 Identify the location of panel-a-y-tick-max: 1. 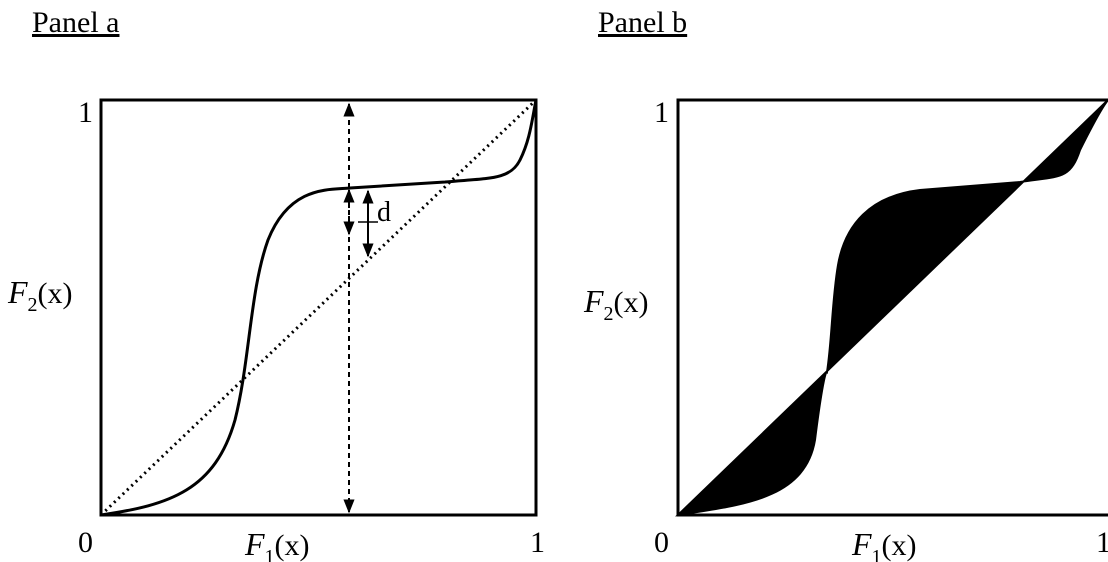
(85, 112).